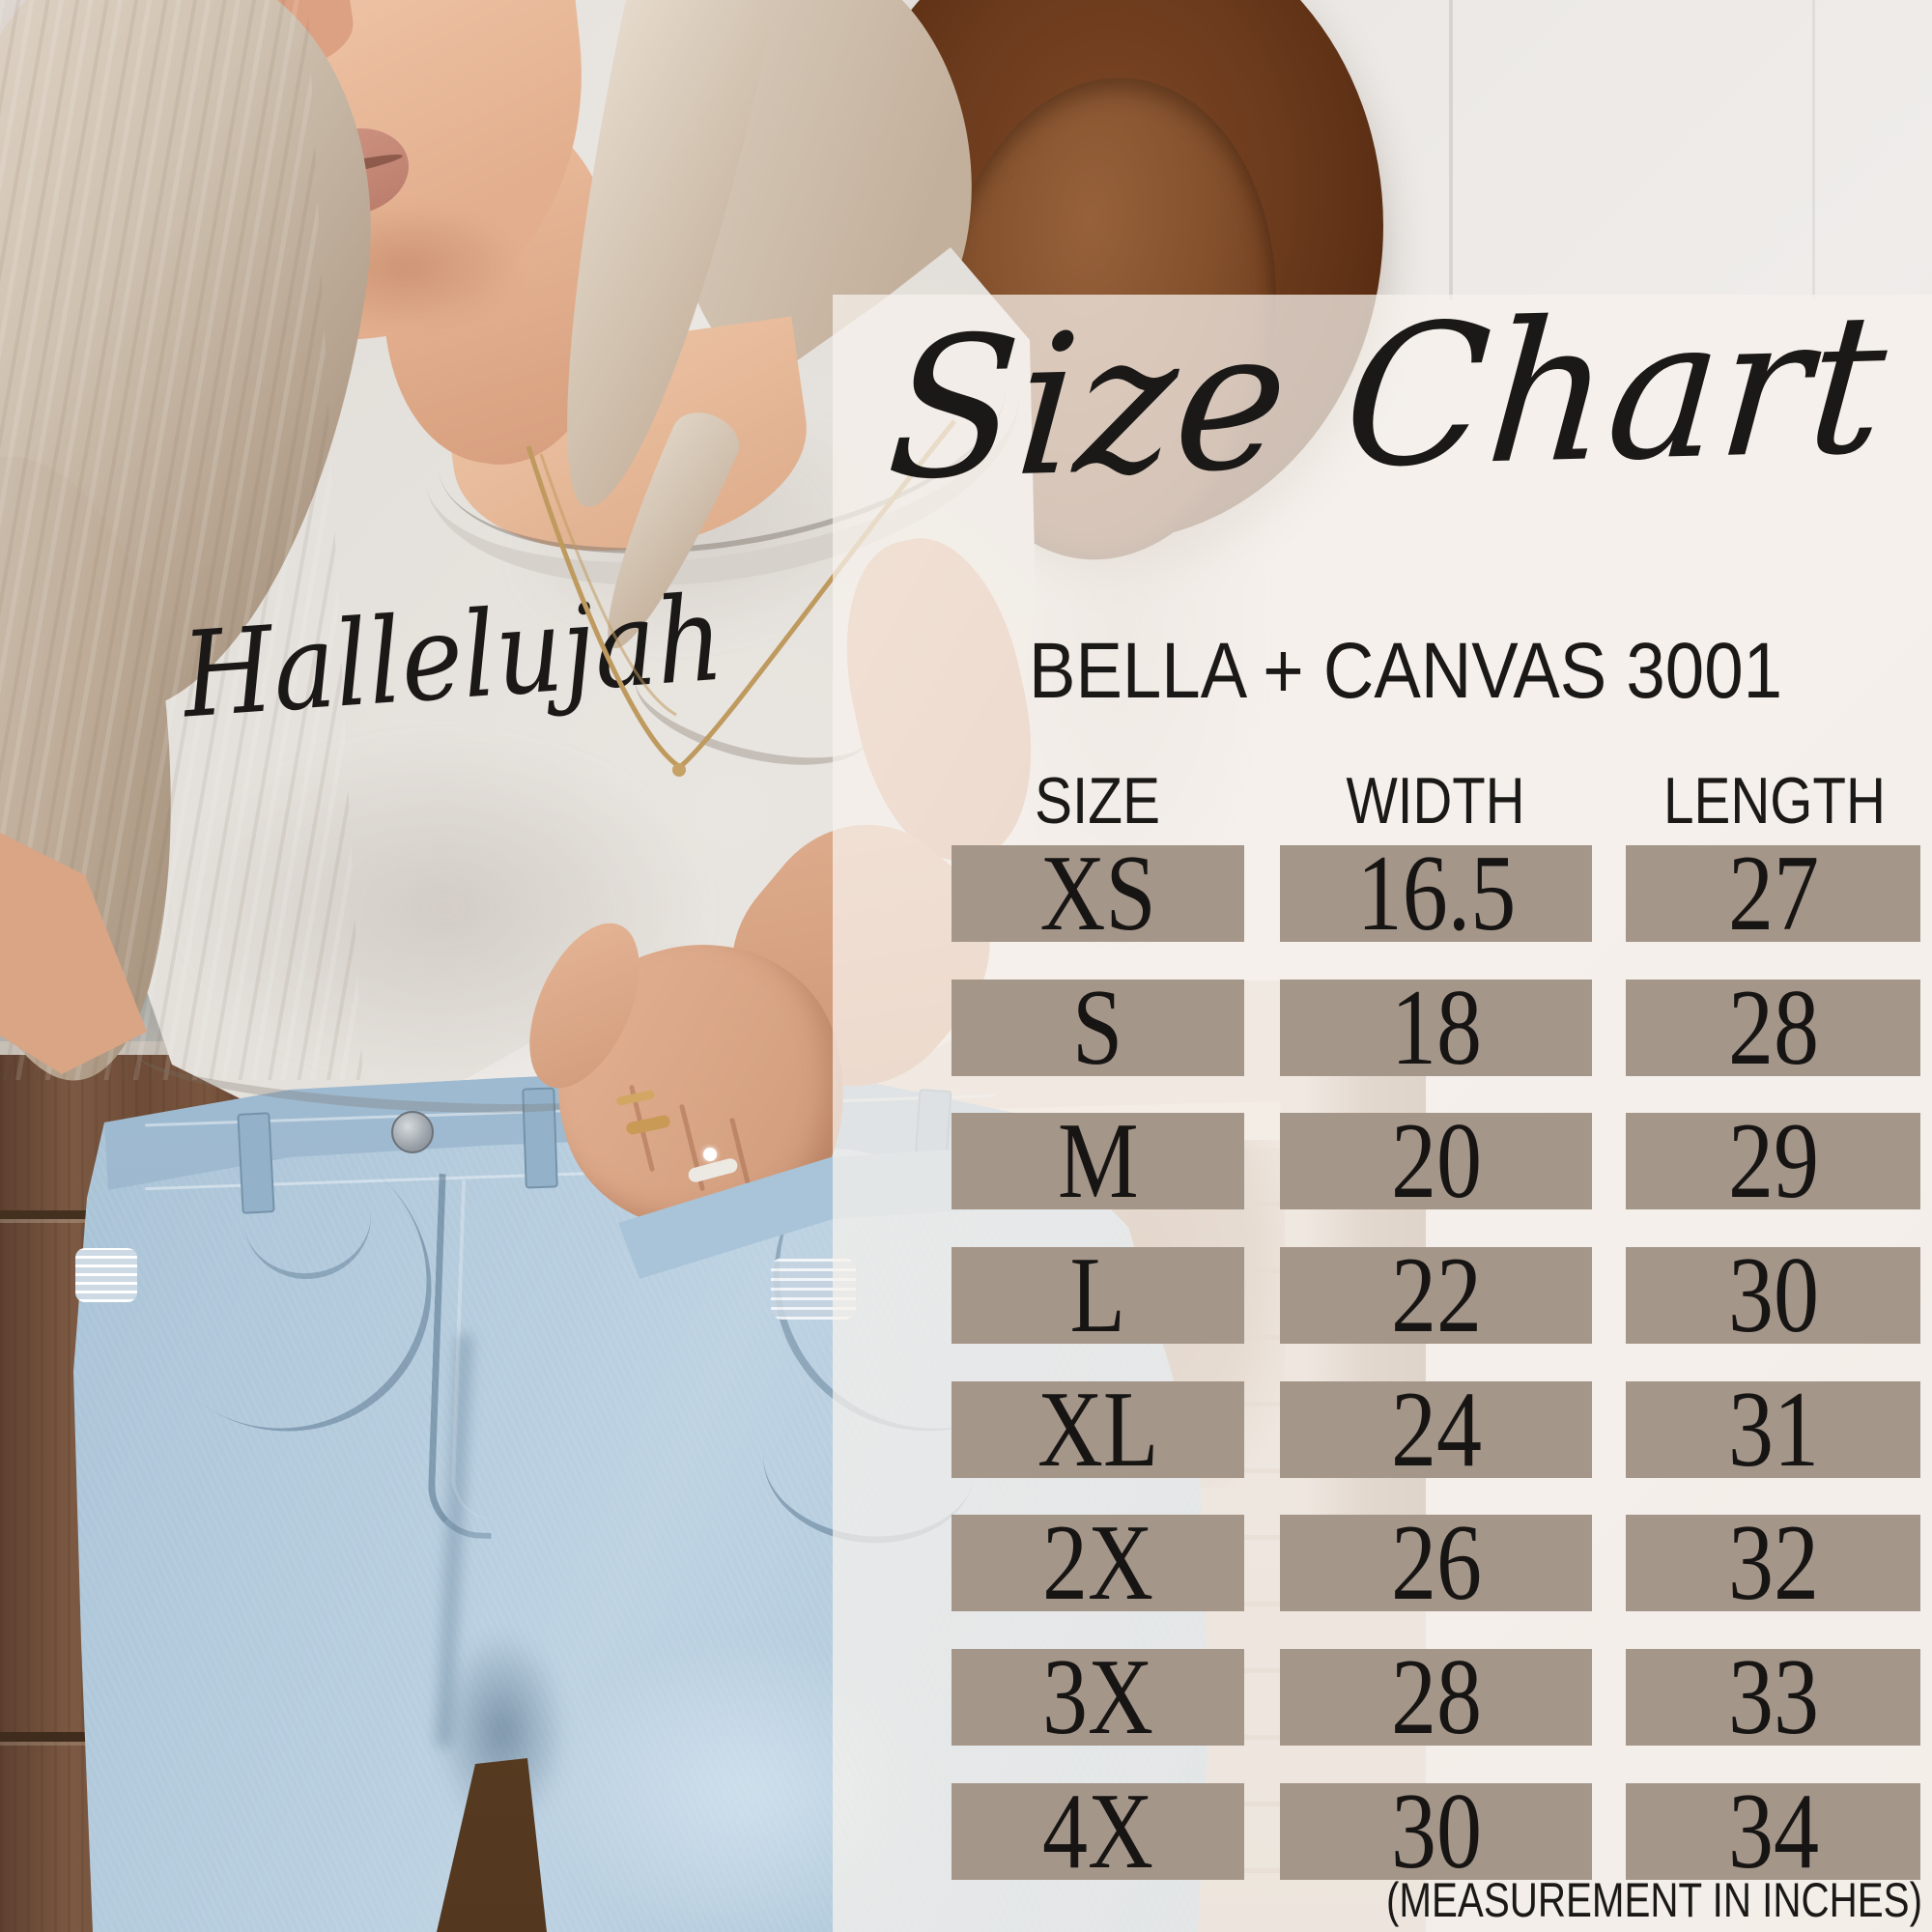 The height and width of the screenshot is (1932, 1932). Describe the element at coordinates (1098, 1028) in the screenshot. I see `table-row-s-size: S` at that location.